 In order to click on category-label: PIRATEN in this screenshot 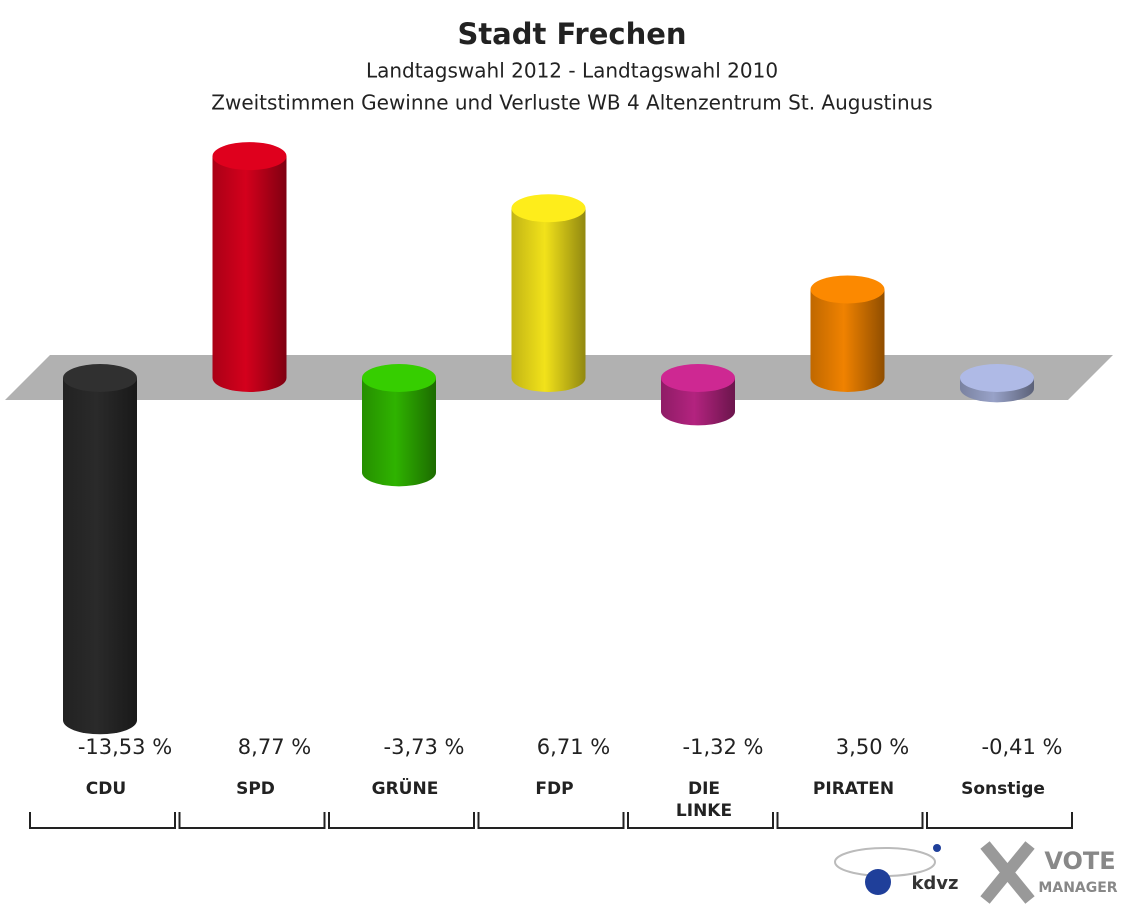, I will do `click(853, 789)`.